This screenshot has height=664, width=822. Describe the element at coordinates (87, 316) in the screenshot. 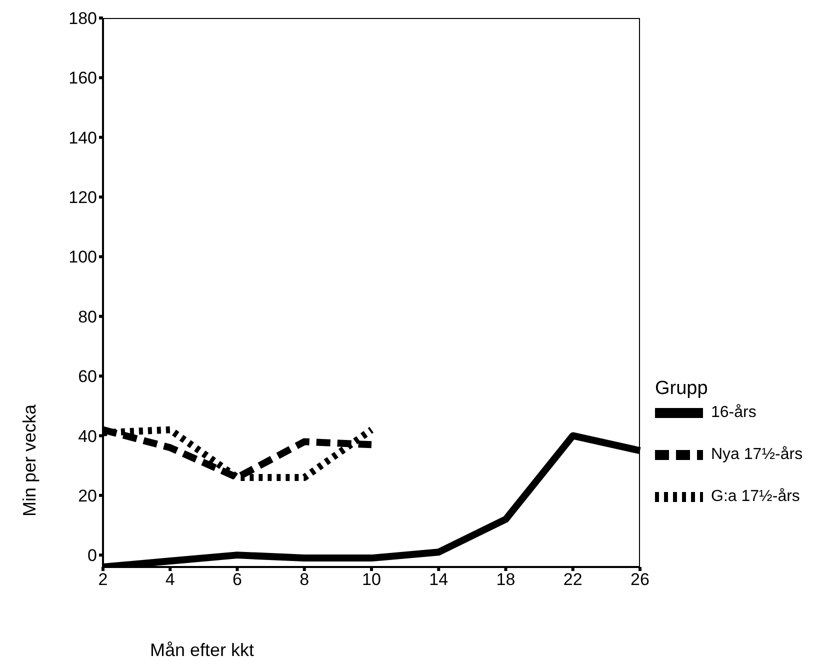

I see `y-tick-label: 80` at that location.